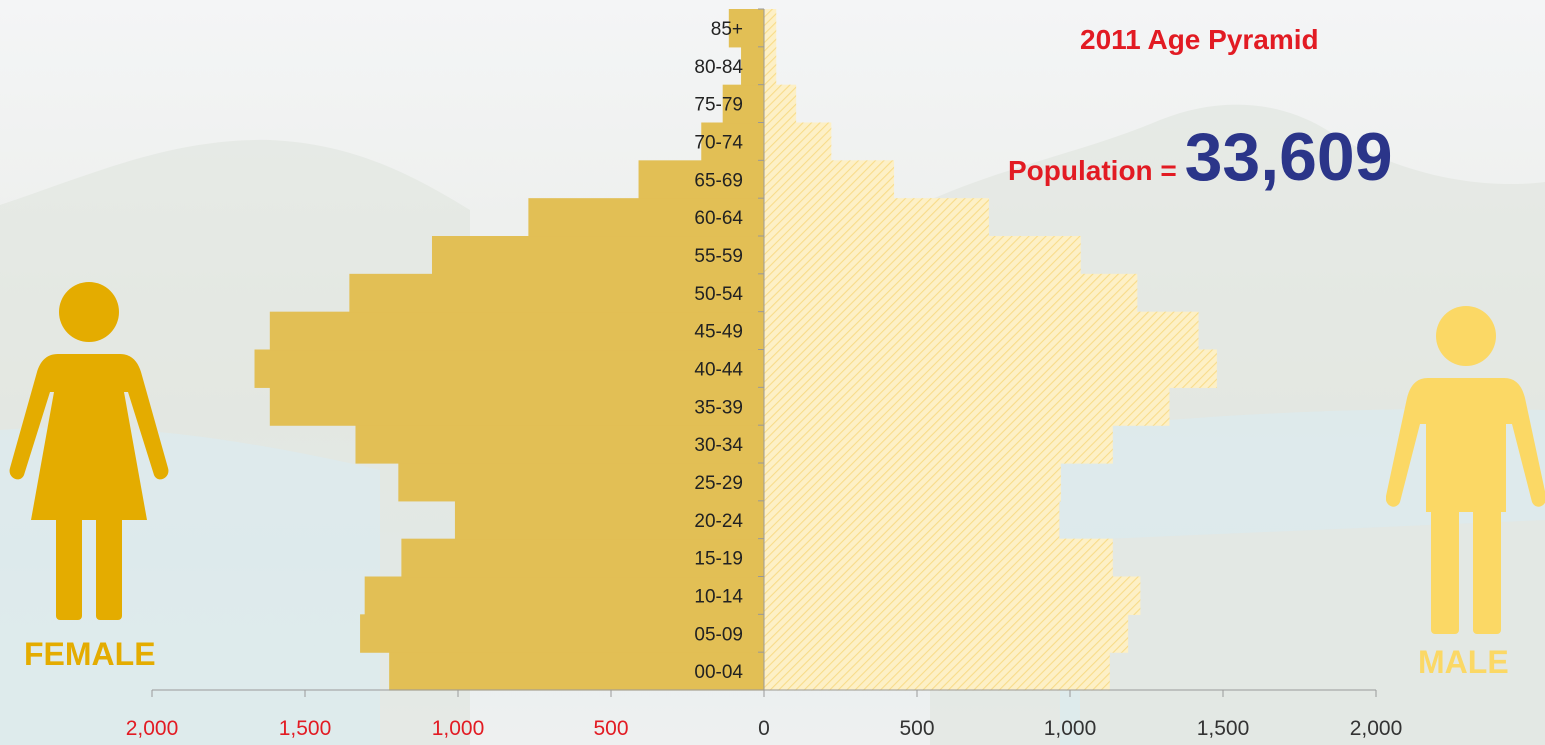 The height and width of the screenshot is (745, 1545). Describe the element at coordinates (718, 521) in the screenshot. I see `age-group-label: 20-24` at that location.